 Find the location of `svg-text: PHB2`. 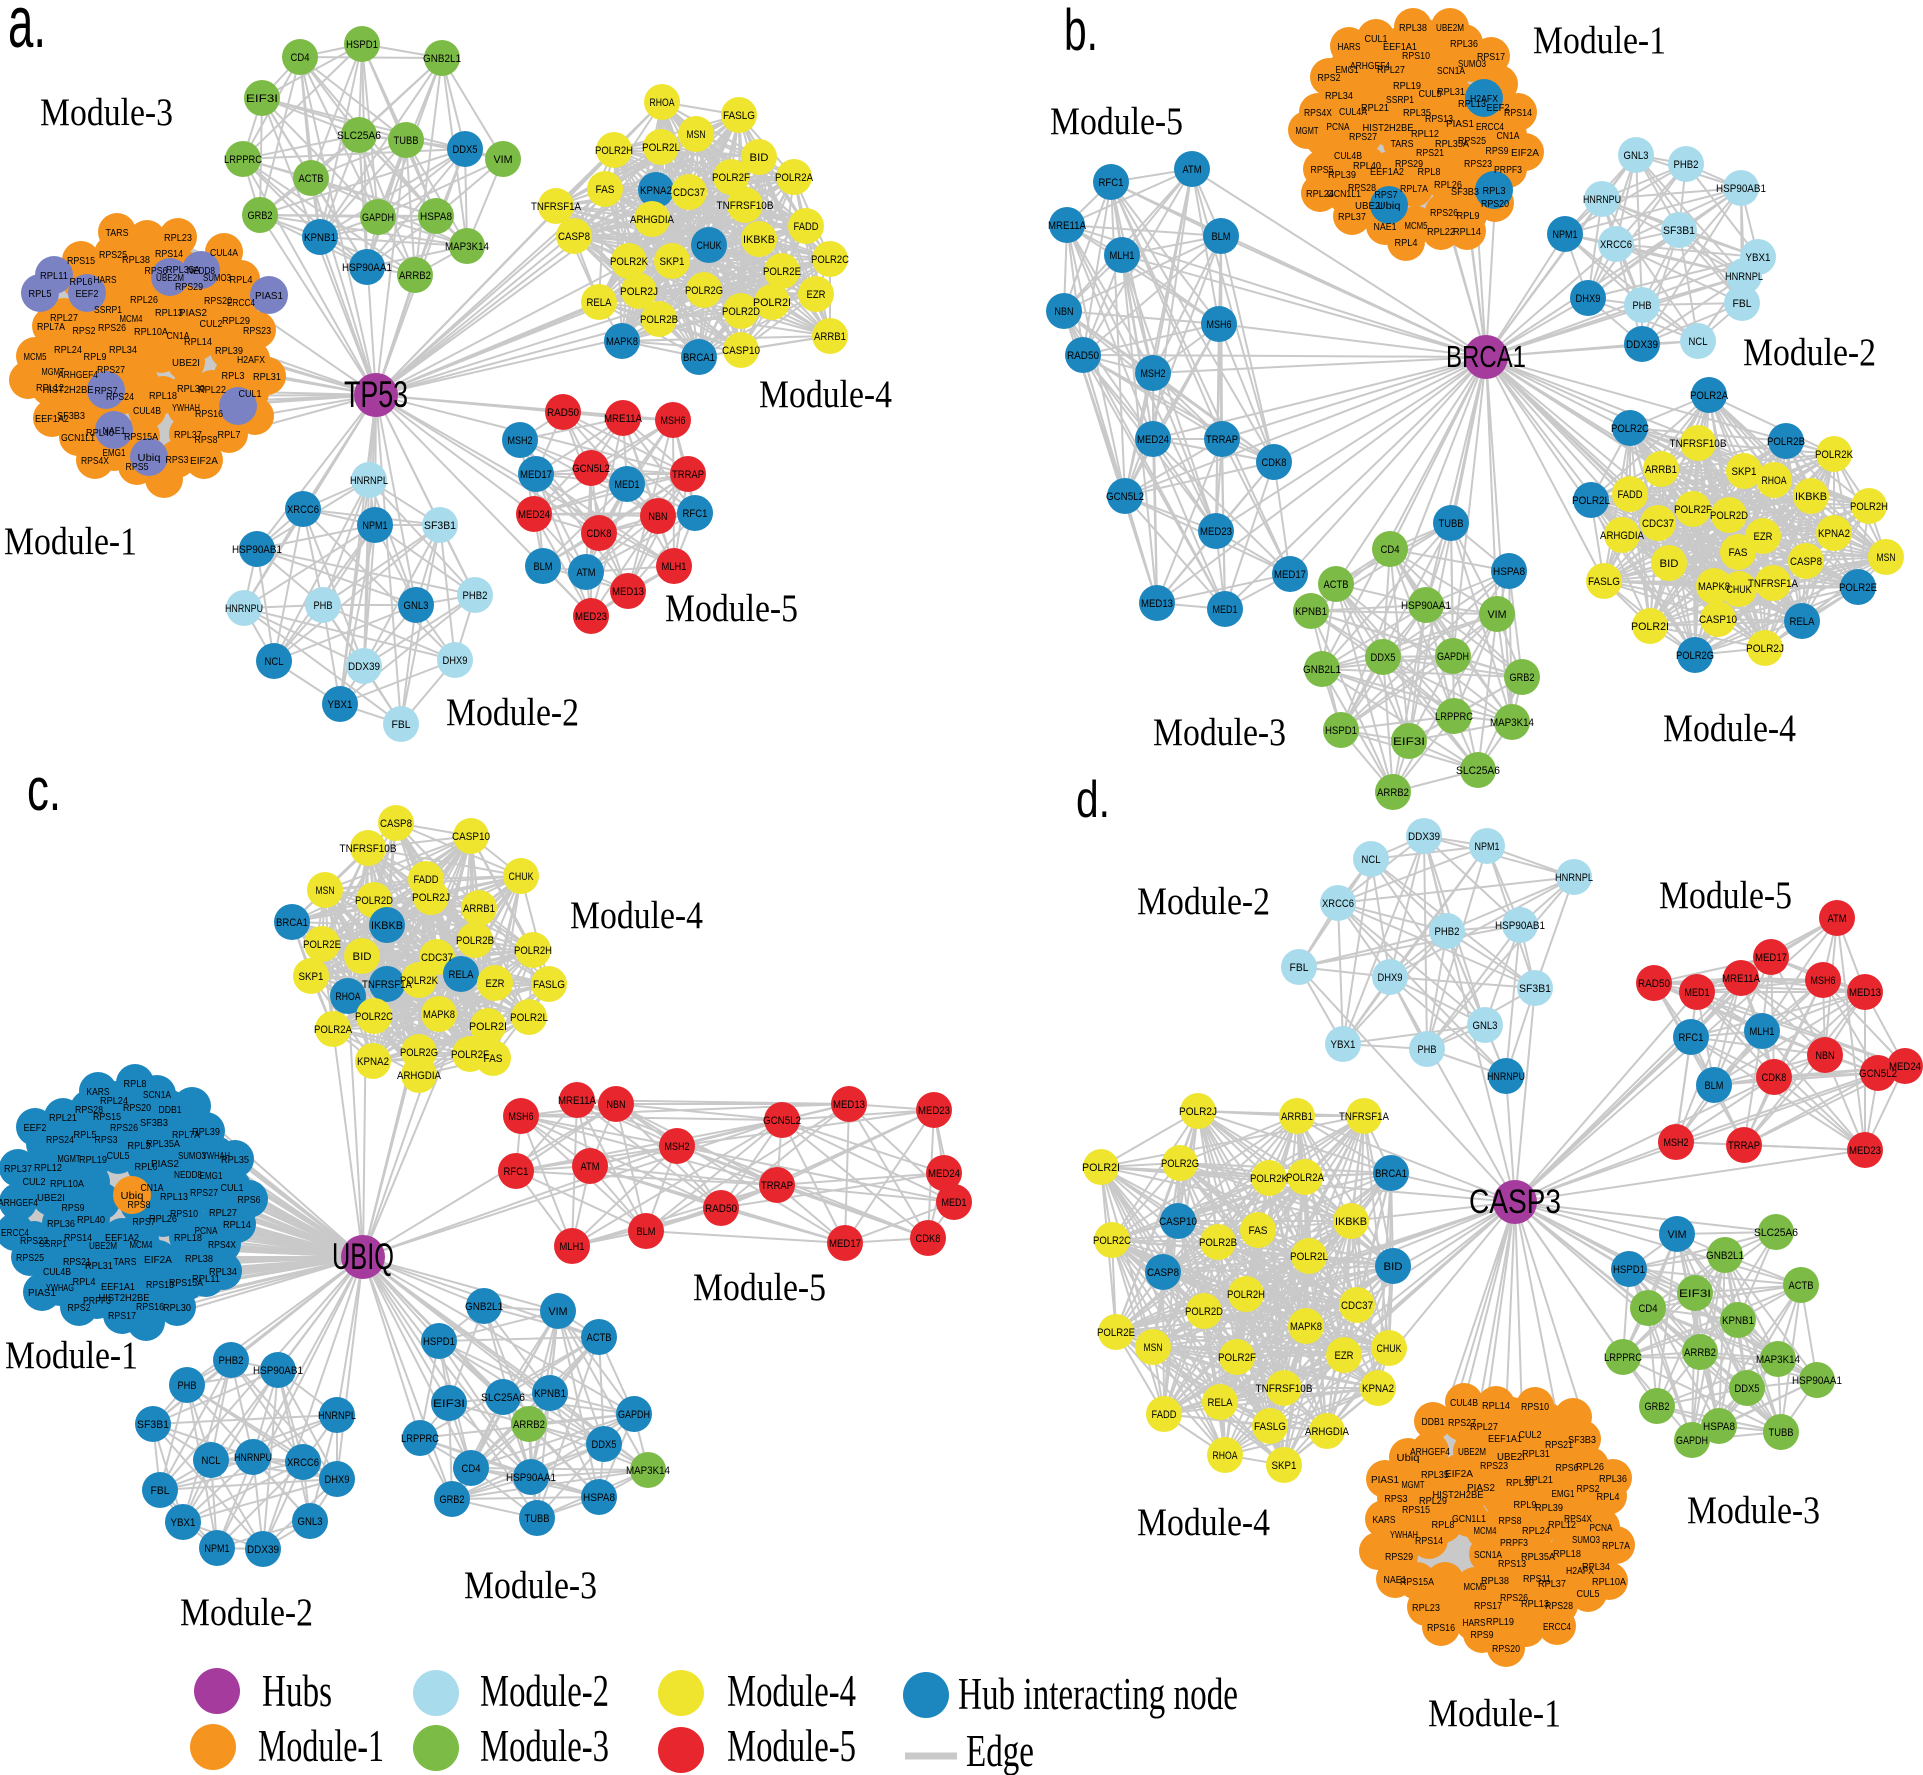

svg-text: PHB2 is located at coordinates (231, 1361).